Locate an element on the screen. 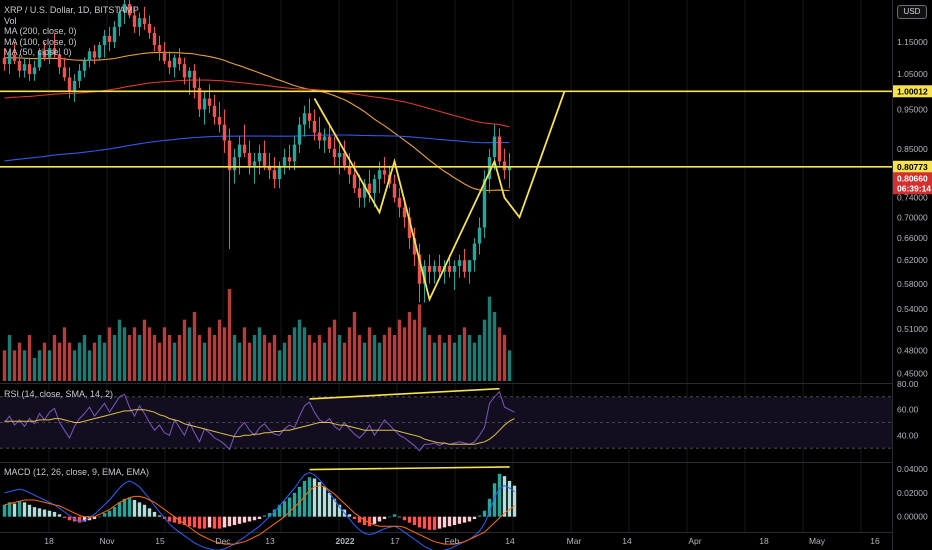 Image resolution: width=932 pixels, height=550 pixels. volume-legend: Vol is located at coordinates (10, 20).